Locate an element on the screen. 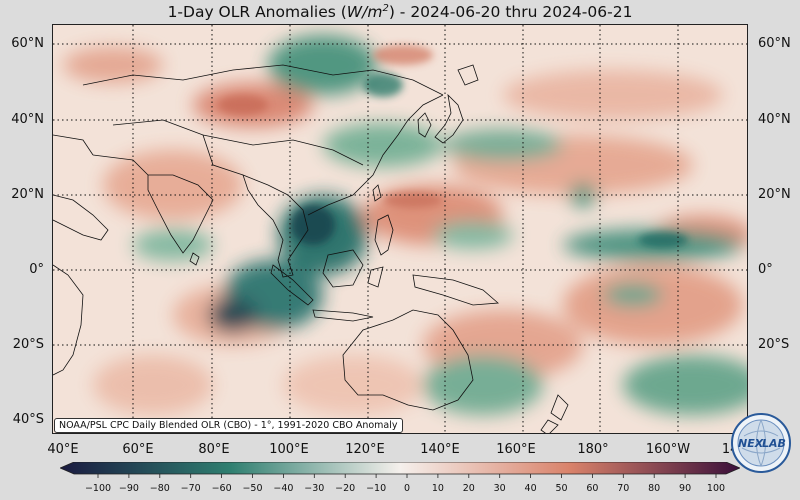 The width and height of the screenshot is (800, 500). colorbar-tick-label: 90 is located at coordinates (685, 488).